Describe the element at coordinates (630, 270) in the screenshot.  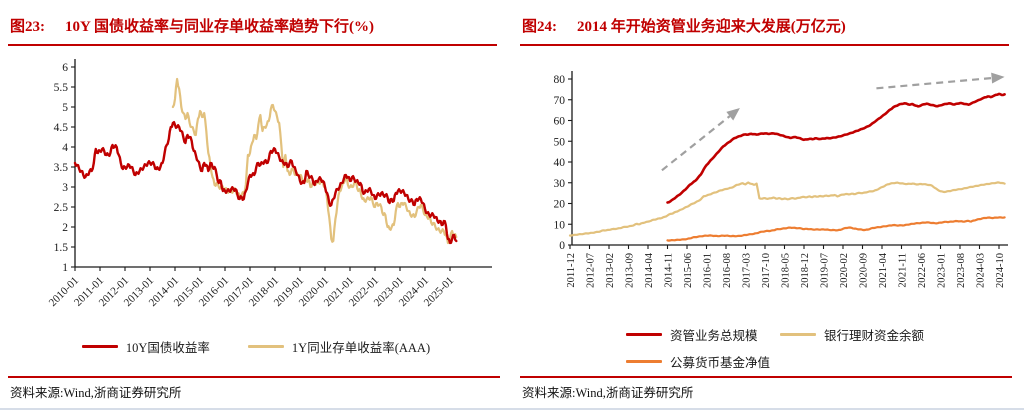
I see `x-tick-label: 2013-09` at that location.